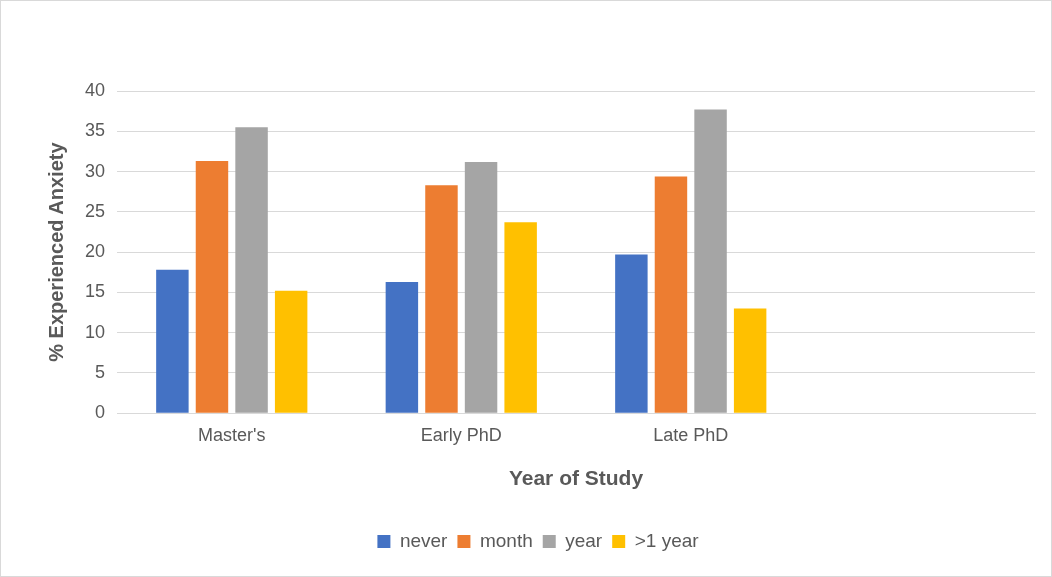  I want to click on y-tick-label: 20, so click(95, 251).